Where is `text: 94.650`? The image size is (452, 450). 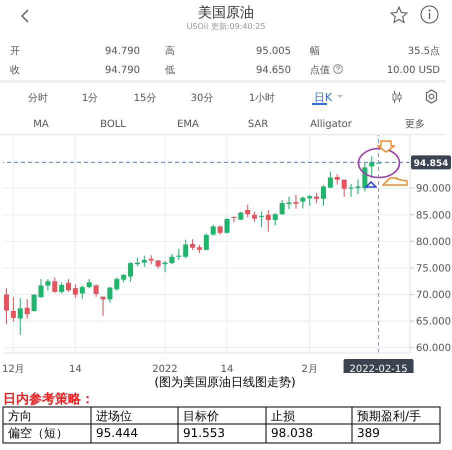
text: 94.650 is located at coordinates (273, 70).